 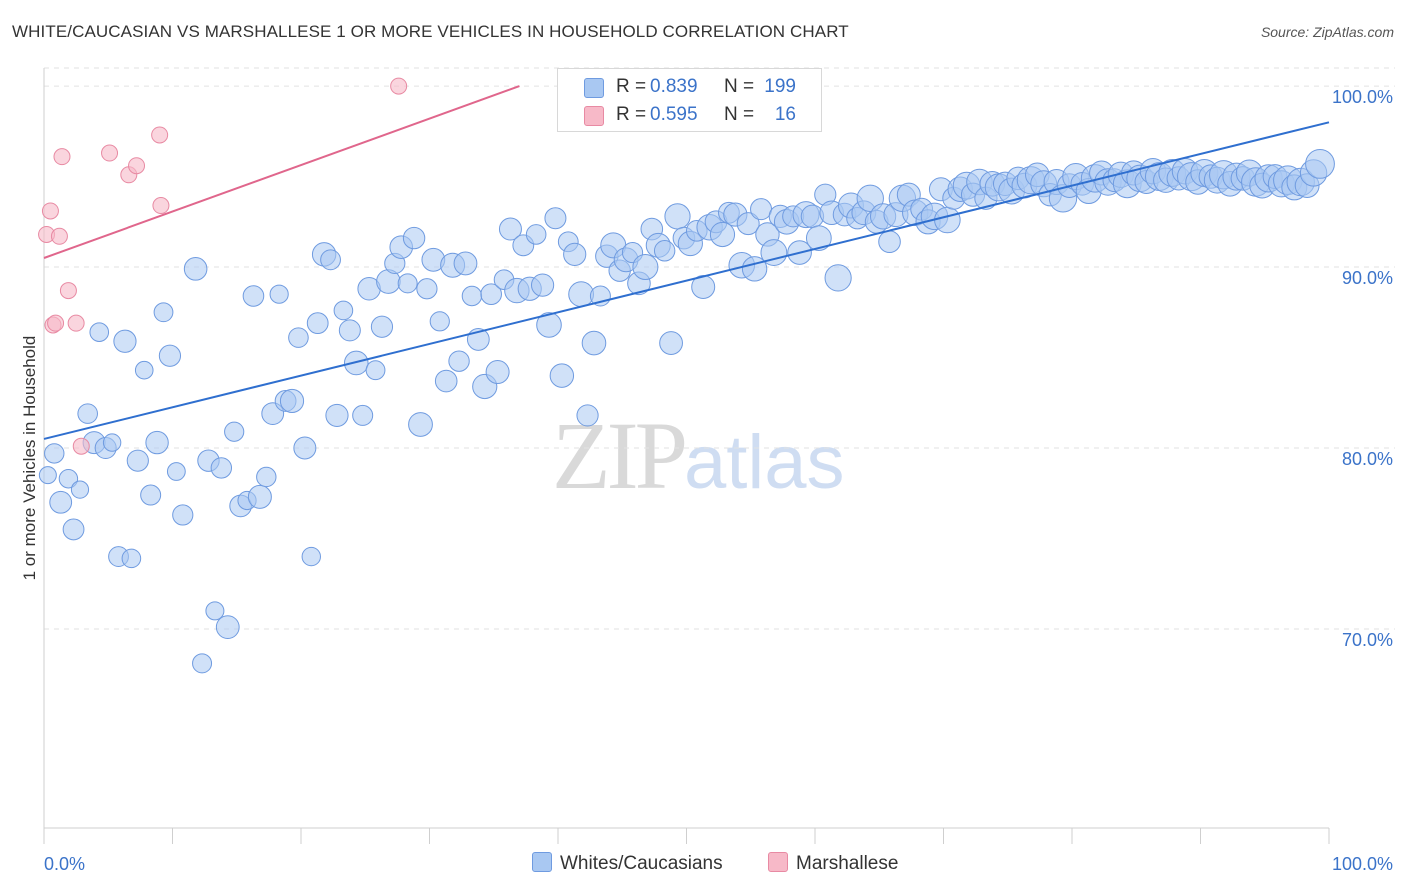 What do you see at coordinates (281, 172) in the screenshot?
I see `trend-line-marsh` at bounding box center [281, 172].